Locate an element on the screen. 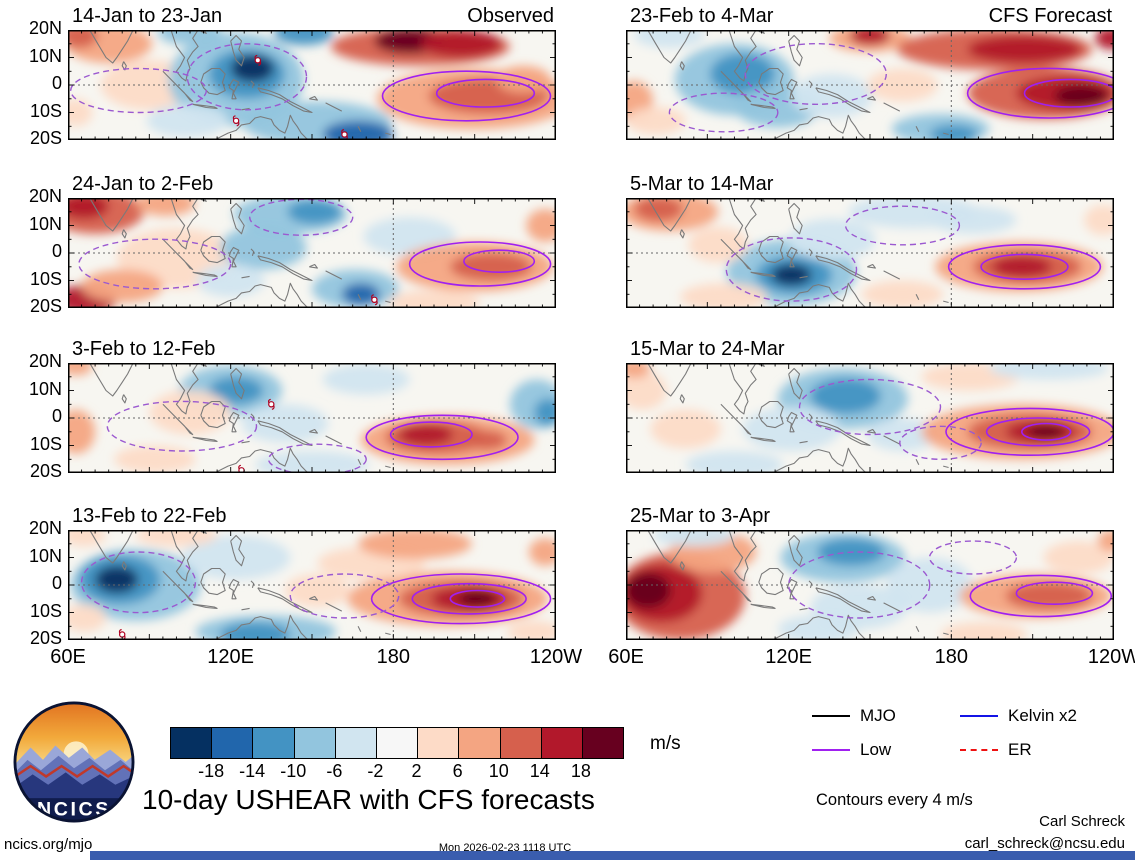  colorbar-tick-label: -10 is located at coordinates (293, 771).